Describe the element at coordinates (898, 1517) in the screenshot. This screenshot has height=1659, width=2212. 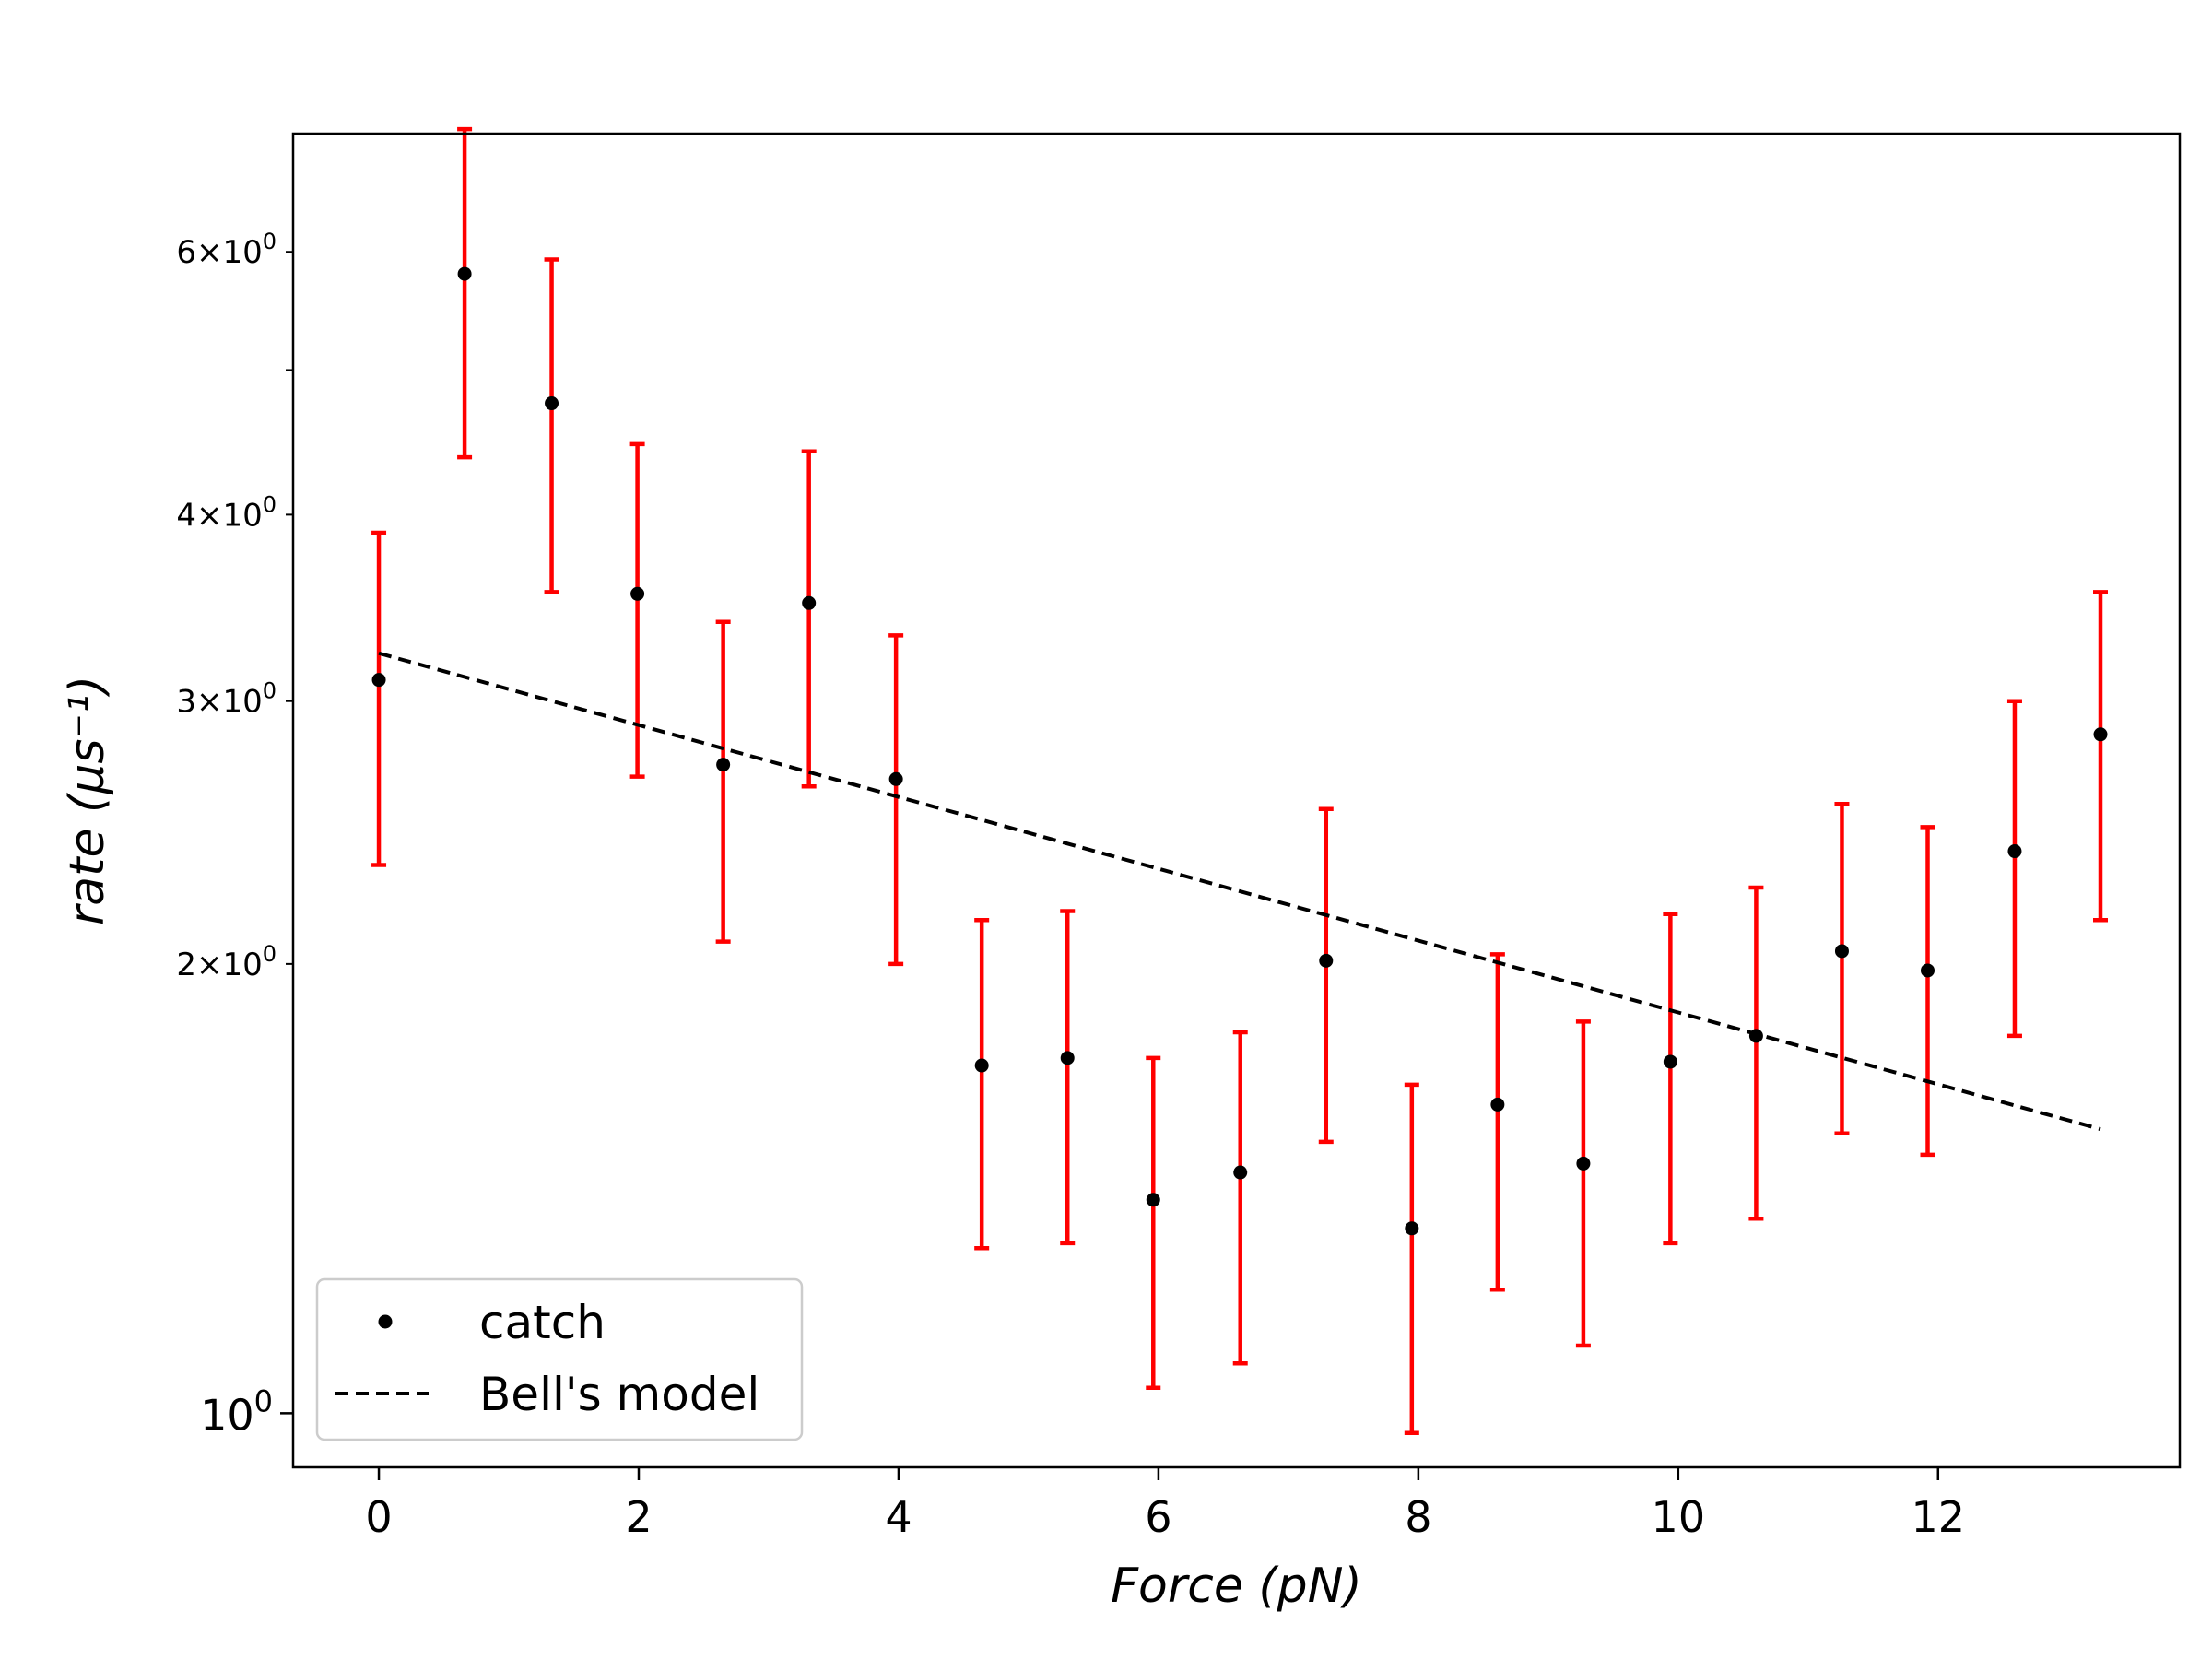
I see `x-tick-label: 4` at that location.